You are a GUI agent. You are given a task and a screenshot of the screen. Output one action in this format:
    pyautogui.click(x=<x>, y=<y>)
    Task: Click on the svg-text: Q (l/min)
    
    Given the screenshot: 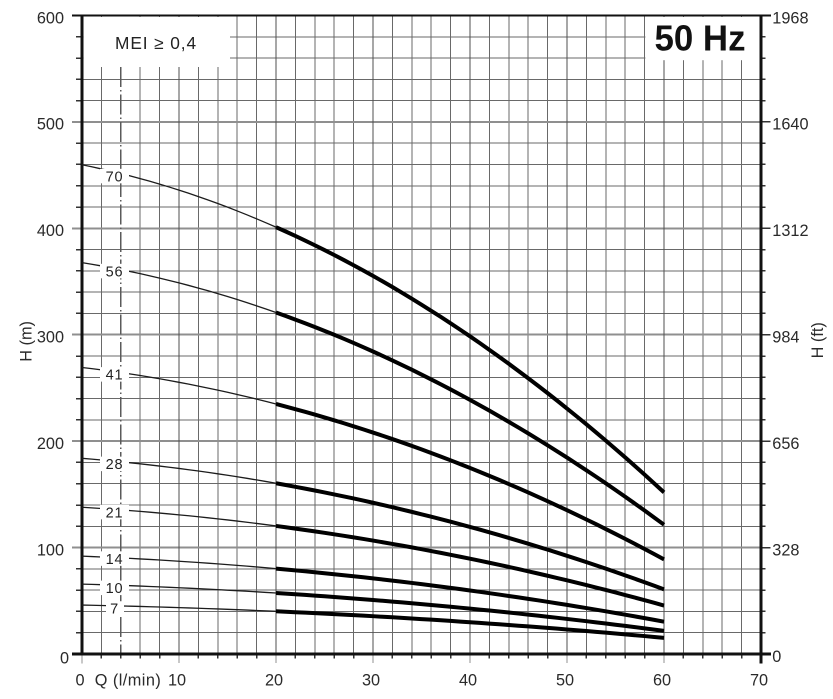 What is the action you would take?
    pyautogui.click(x=128, y=681)
    